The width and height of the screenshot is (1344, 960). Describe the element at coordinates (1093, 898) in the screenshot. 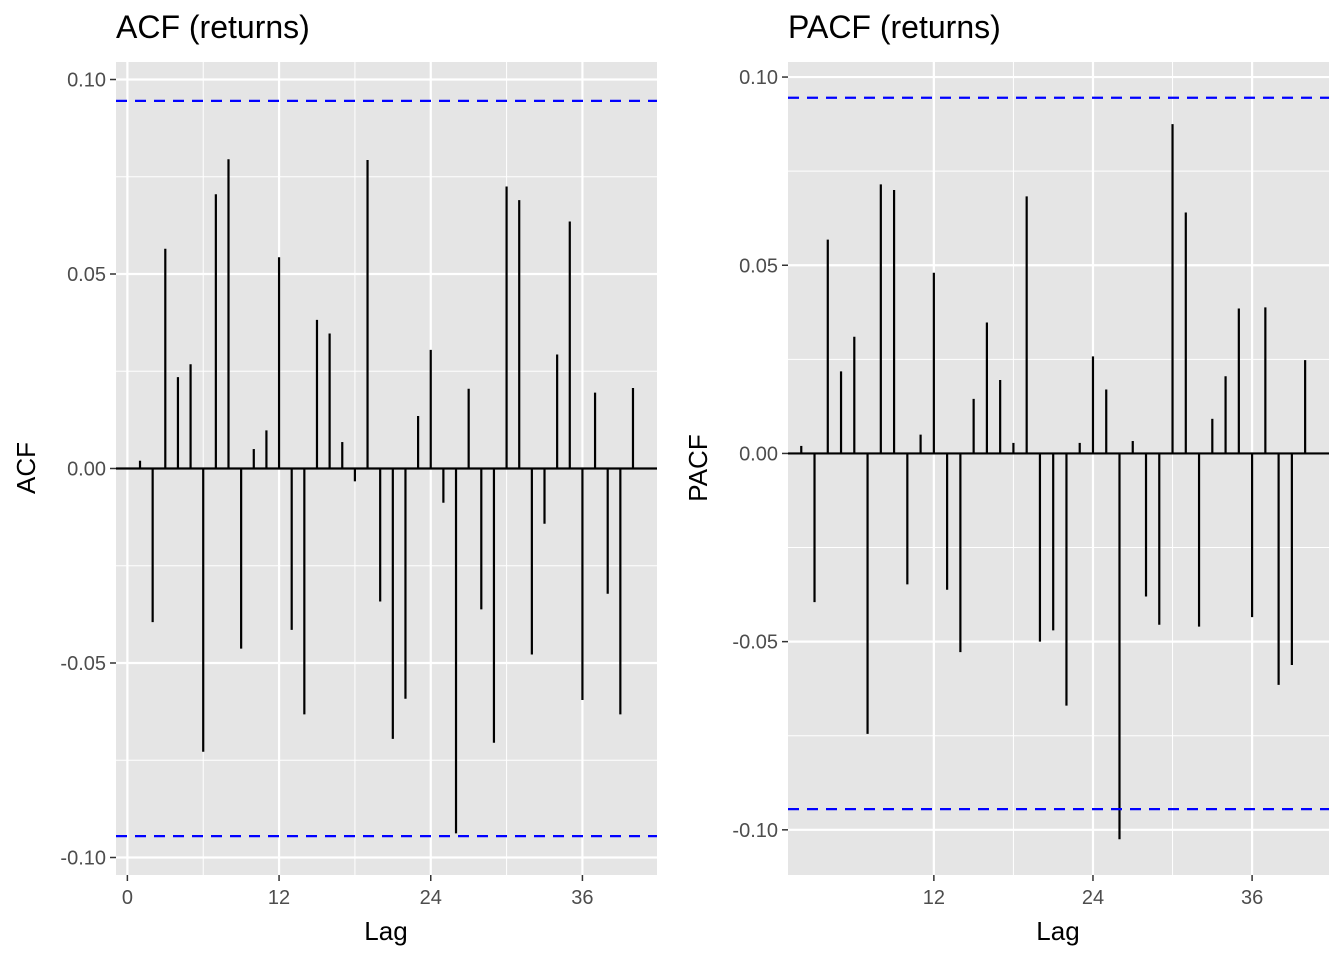

I see `pacf-x-tick-label: 24` at that location.